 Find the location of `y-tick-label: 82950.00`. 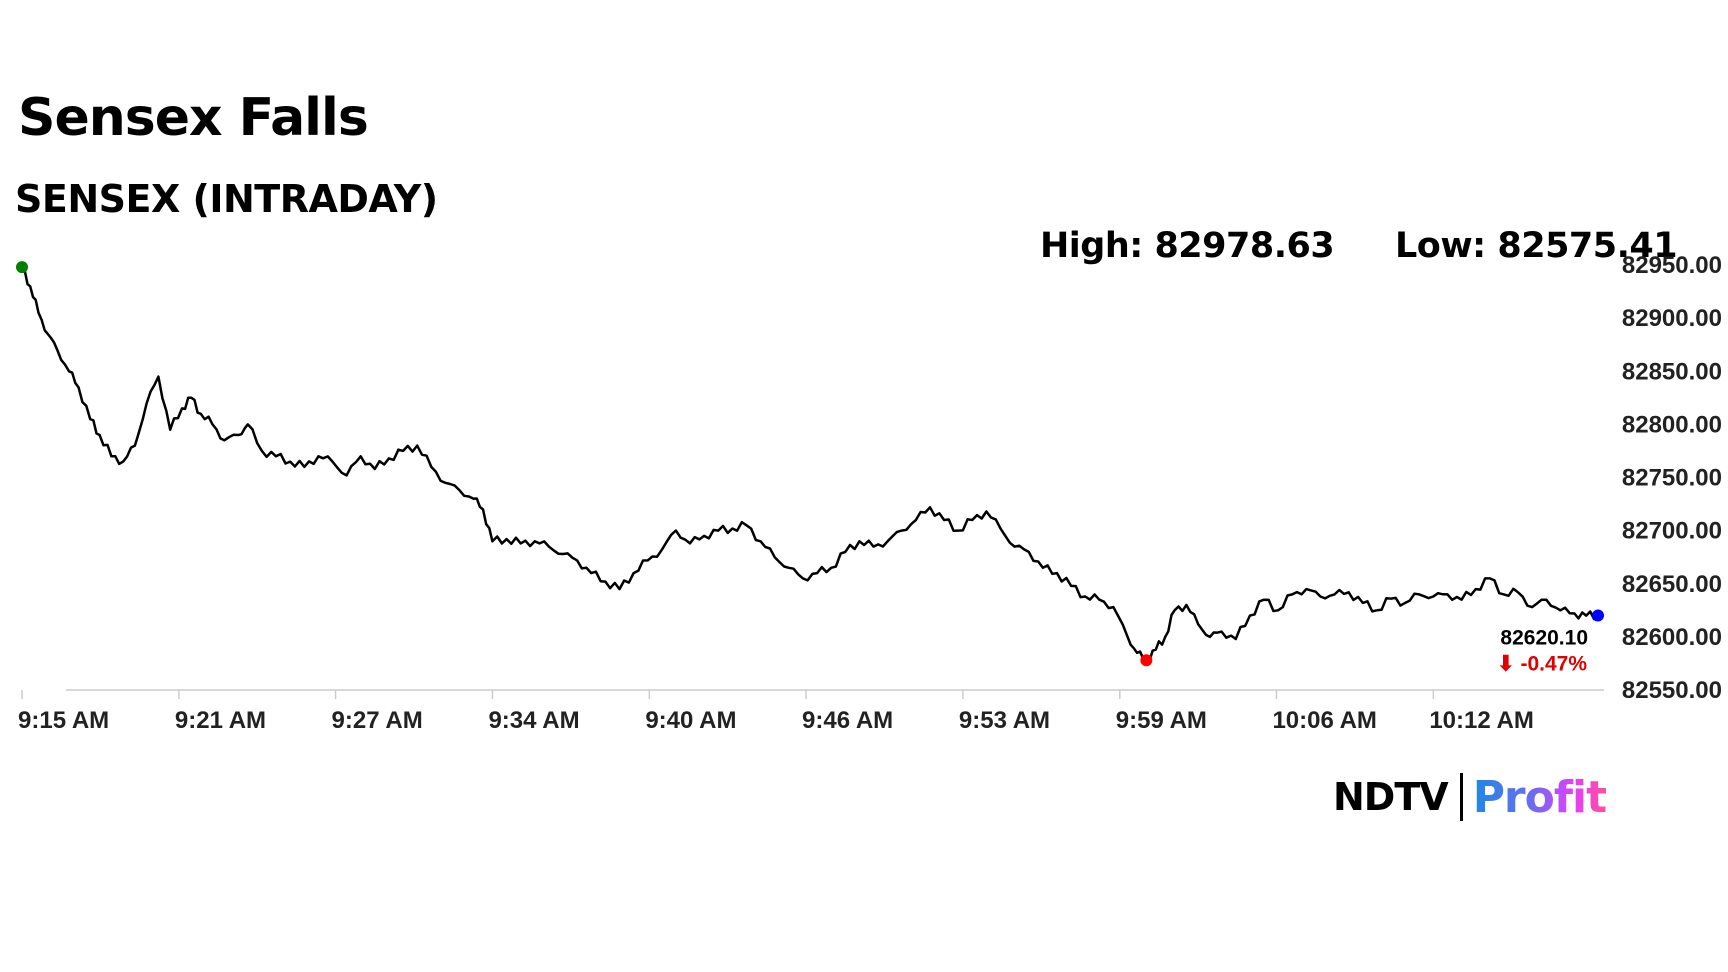

y-tick-label: 82950.00 is located at coordinates (1672, 265).